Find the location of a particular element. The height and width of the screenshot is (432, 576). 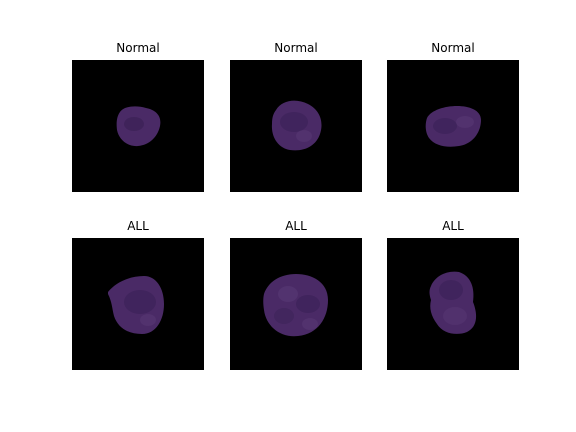

panel-4: ALL is located at coordinates (138, 294).